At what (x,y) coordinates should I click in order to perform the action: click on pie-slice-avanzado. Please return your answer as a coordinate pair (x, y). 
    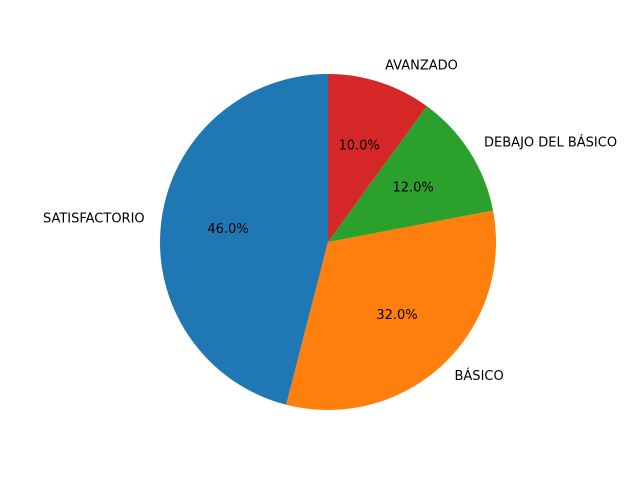
    Looking at the image, I should click on (377, 158).